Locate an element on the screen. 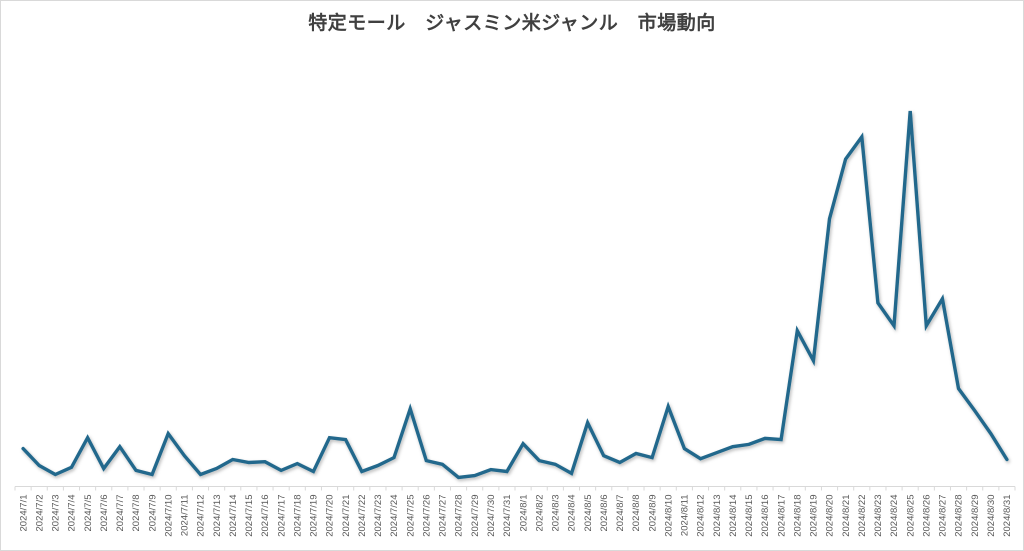  x-axis-label: 2024/7/7 is located at coordinates (120, 513).